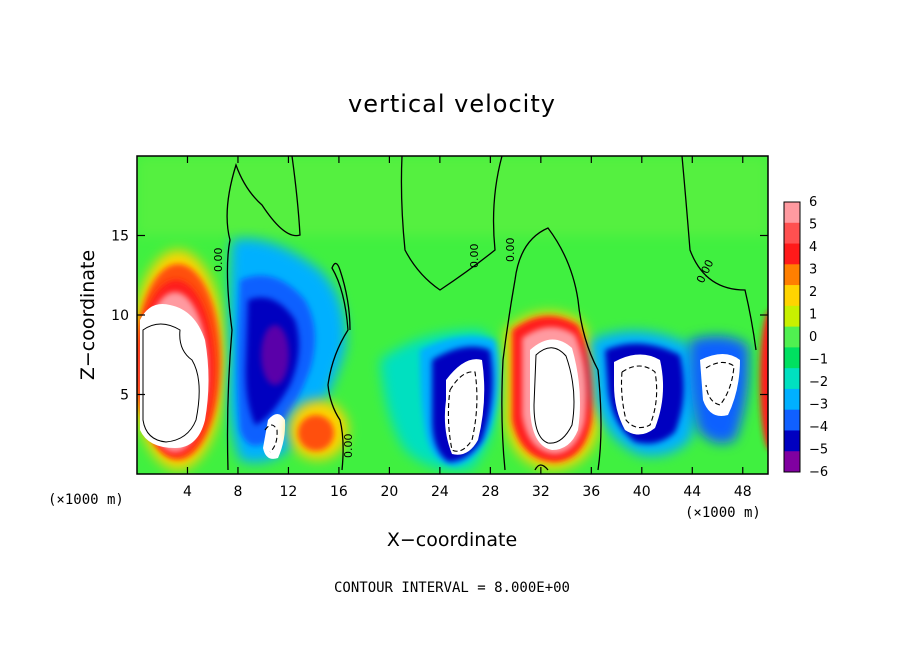 The height and width of the screenshot is (654, 904). What do you see at coordinates (818, 427) in the screenshot?
I see `colorbar-label: −4` at bounding box center [818, 427].